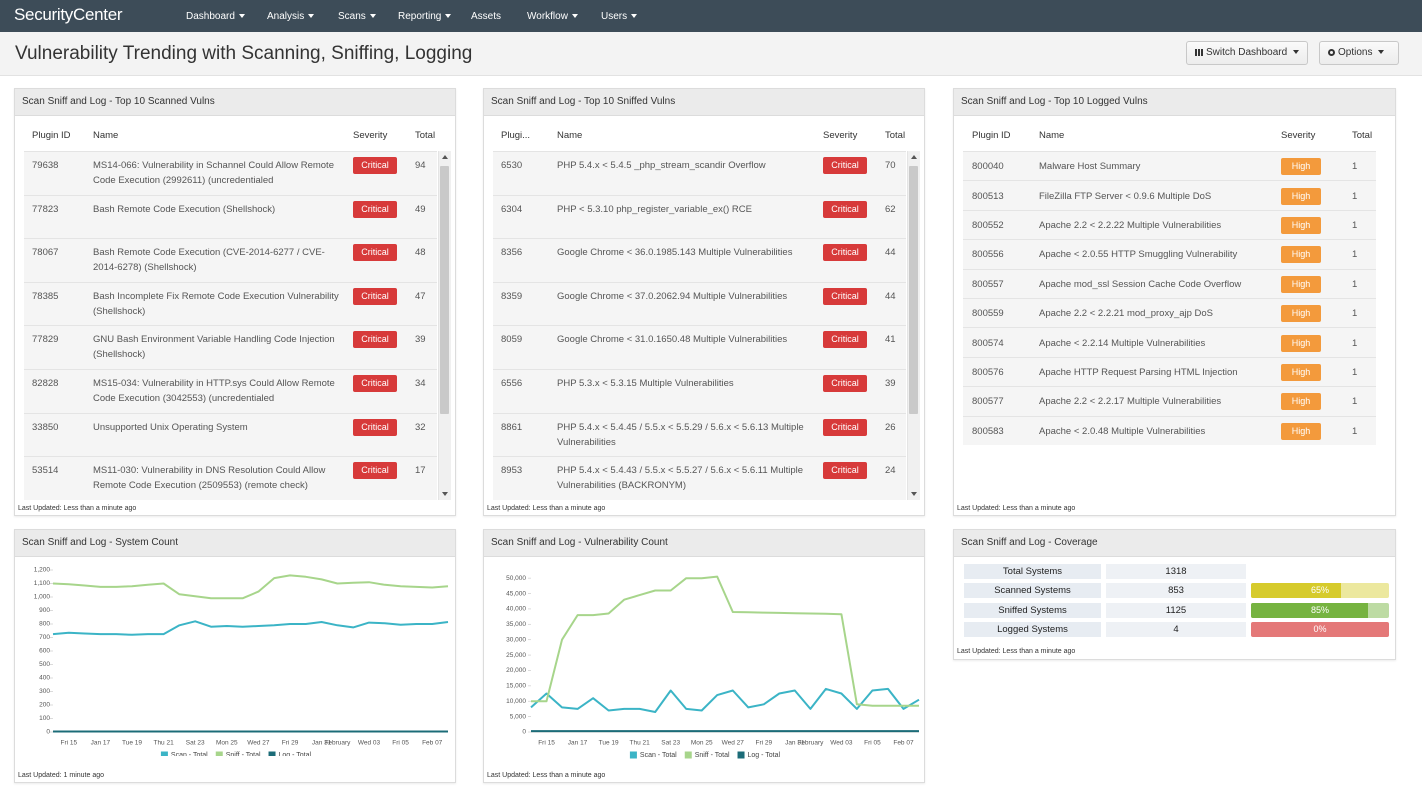 This screenshot has height=795, width=1422. Describe the element at coordinates (357, 16) in the screenshot. I see `menu-item: Scans` at that location.